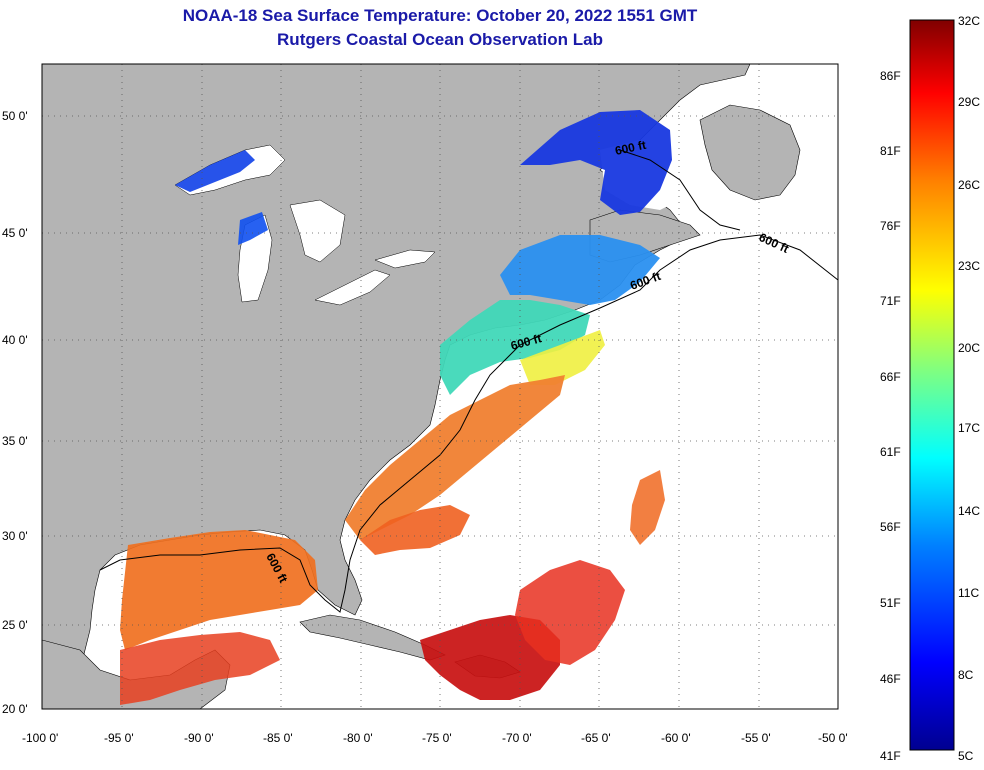 The width and height of the screenshot is (984, 770). I want to click on lon-tick-label: -75 0', so click(437, 738).